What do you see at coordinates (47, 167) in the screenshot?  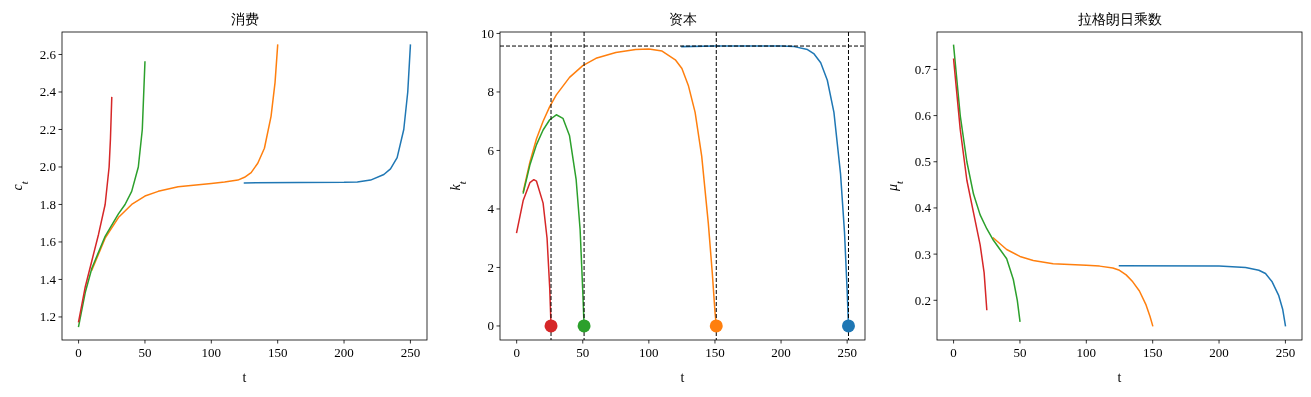 I see `y-tick-label: 2.0` at bounding box center [47, 167].